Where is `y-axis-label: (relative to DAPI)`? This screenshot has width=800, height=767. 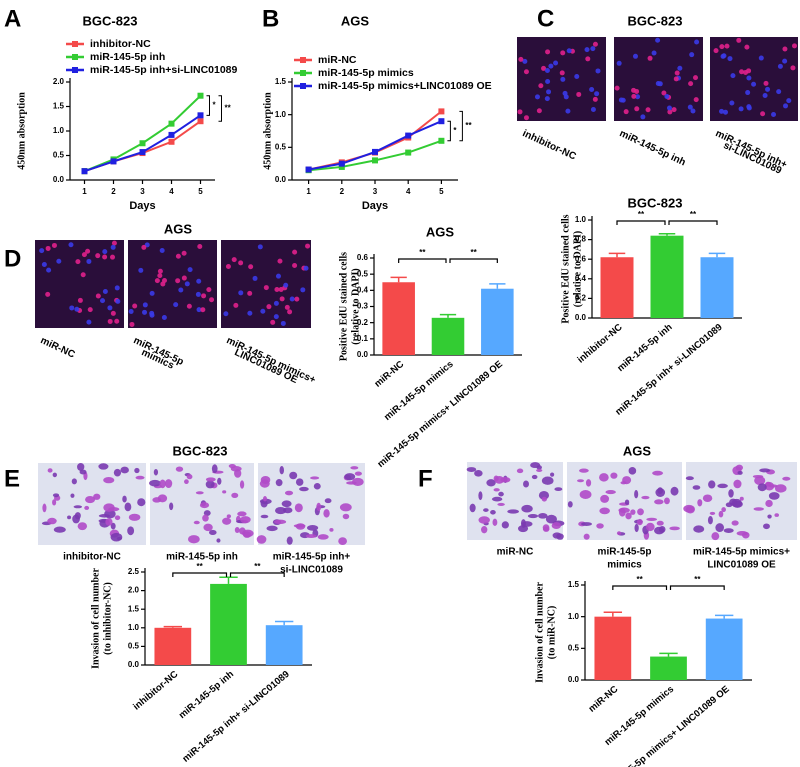
y-axis-label: (relative to DAPI) is located at coordinates (577, 269).